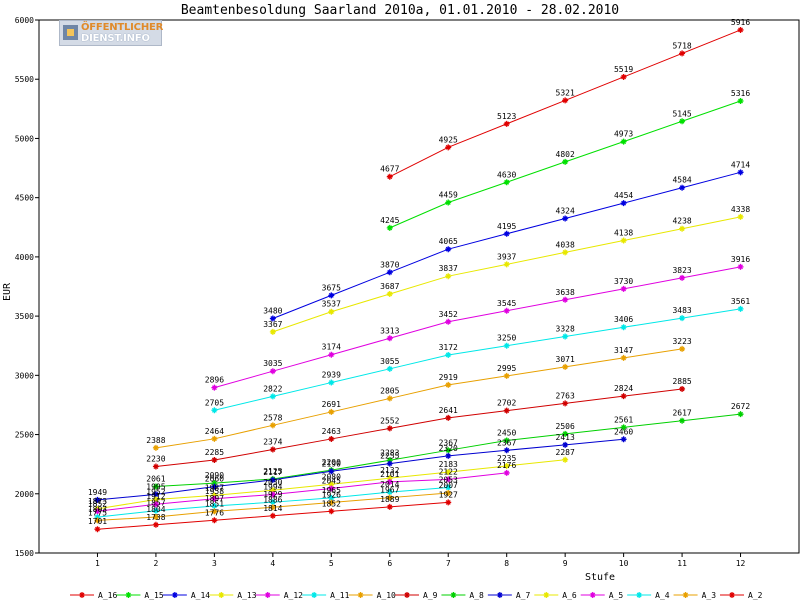  Describe the element at coordinates (430, 595) in the screenshot. I see `legend-label: A_9` at that location.